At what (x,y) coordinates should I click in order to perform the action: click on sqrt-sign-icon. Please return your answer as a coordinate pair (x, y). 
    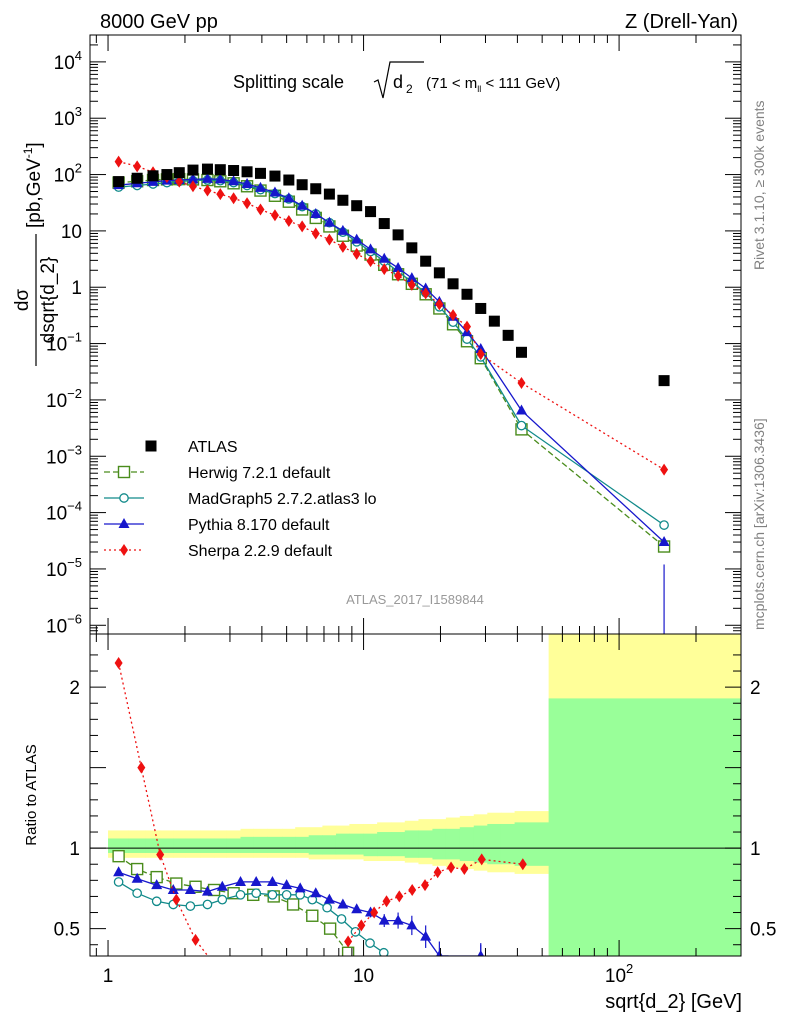
    Looking at the image, I should click on (398, 80).